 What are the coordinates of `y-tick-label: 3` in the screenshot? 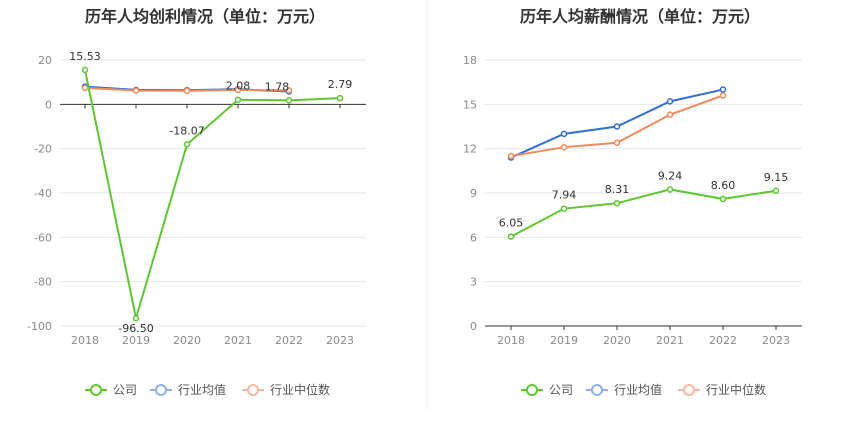 It's located at (473, 282).